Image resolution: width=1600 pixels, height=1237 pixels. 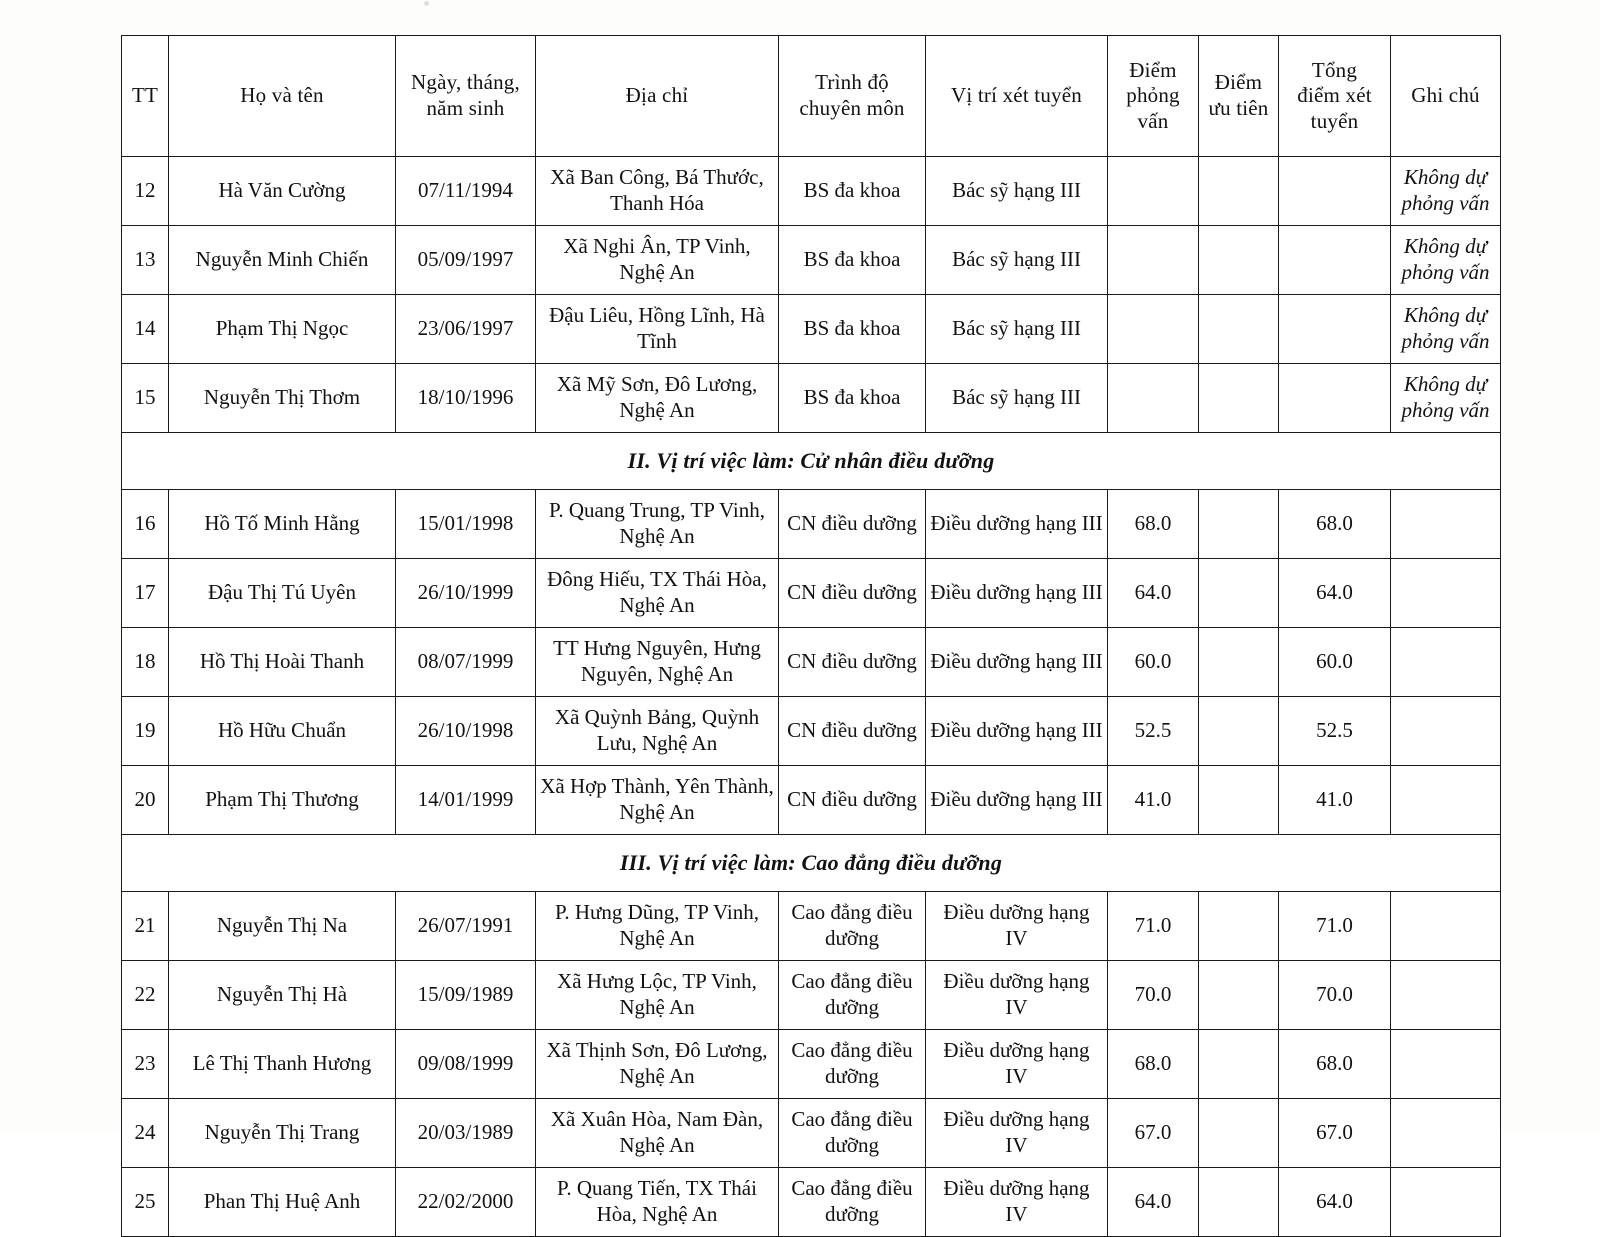 I want to click on cell-tt: 20, so click(x=145, y=800).